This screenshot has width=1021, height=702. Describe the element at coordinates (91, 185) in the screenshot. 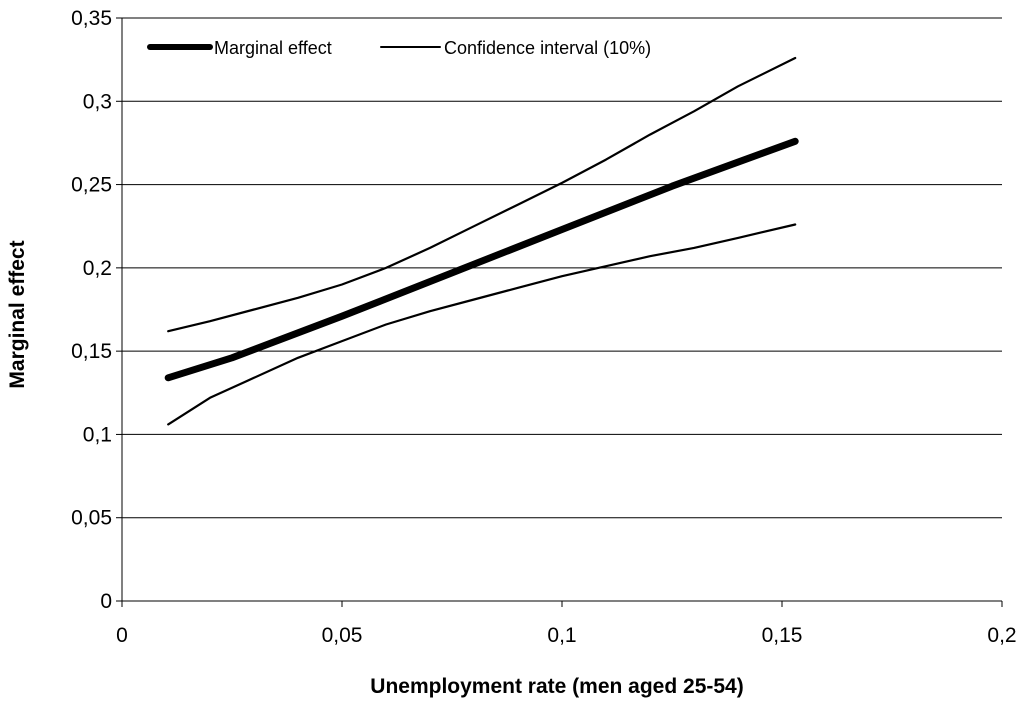

I see `y-tick-label: 0,25` at that location.